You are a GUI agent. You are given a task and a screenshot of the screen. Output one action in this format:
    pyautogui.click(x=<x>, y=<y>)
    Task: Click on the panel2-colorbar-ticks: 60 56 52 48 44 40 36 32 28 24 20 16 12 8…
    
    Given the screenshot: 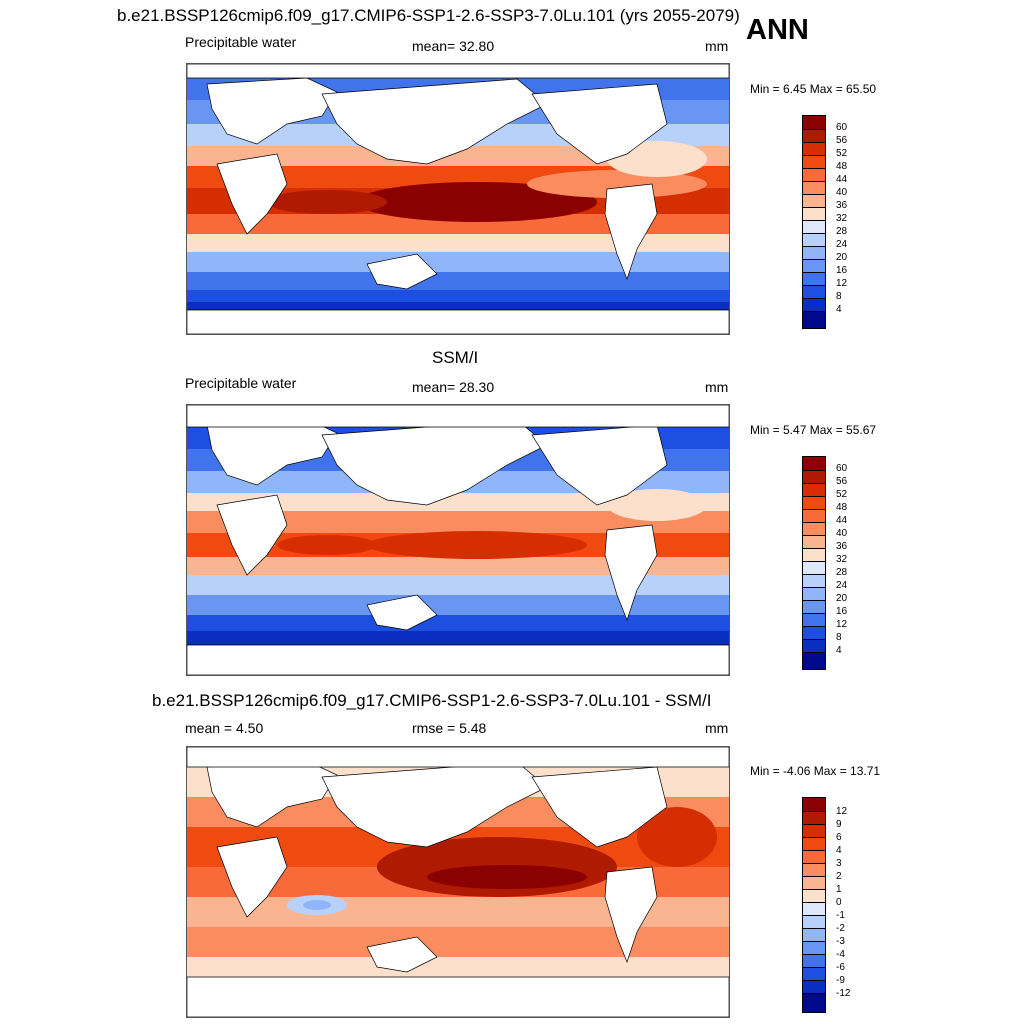 What is the action you would take?
    pyautogui.click(x=851, y=568)
    